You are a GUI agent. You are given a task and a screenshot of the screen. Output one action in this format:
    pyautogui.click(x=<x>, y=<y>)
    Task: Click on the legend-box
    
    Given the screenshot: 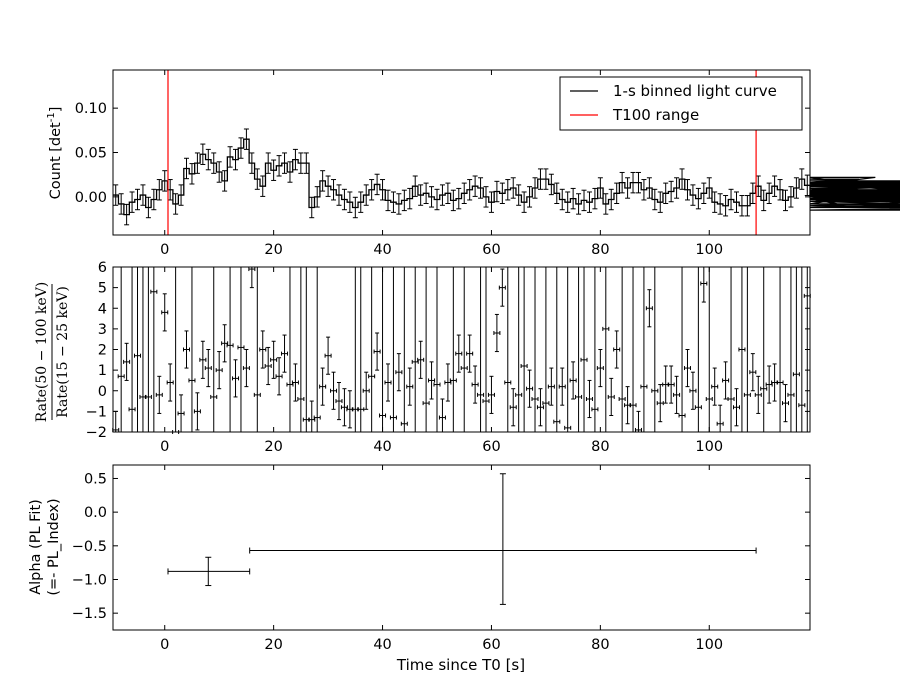 What is the action you would take?
    pyautogui.click(x=681, y=103)
    